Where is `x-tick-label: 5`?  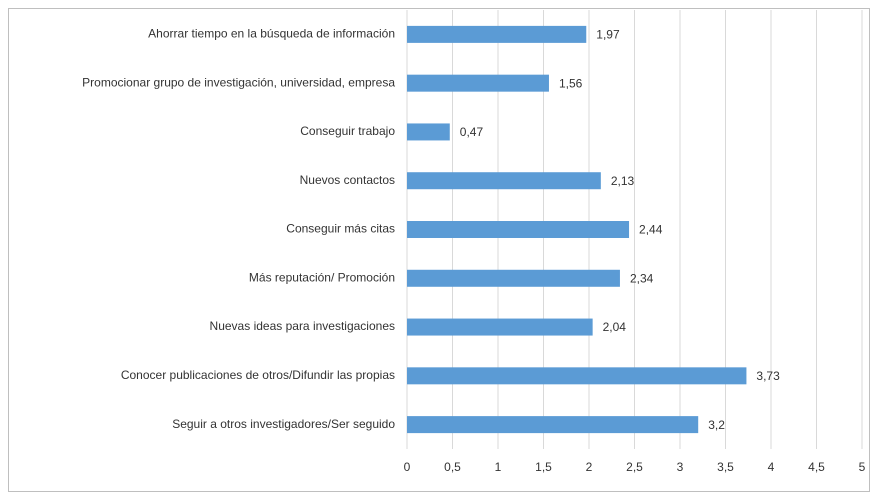
x-tick-label: 5 is located at coordinates (862, 467).